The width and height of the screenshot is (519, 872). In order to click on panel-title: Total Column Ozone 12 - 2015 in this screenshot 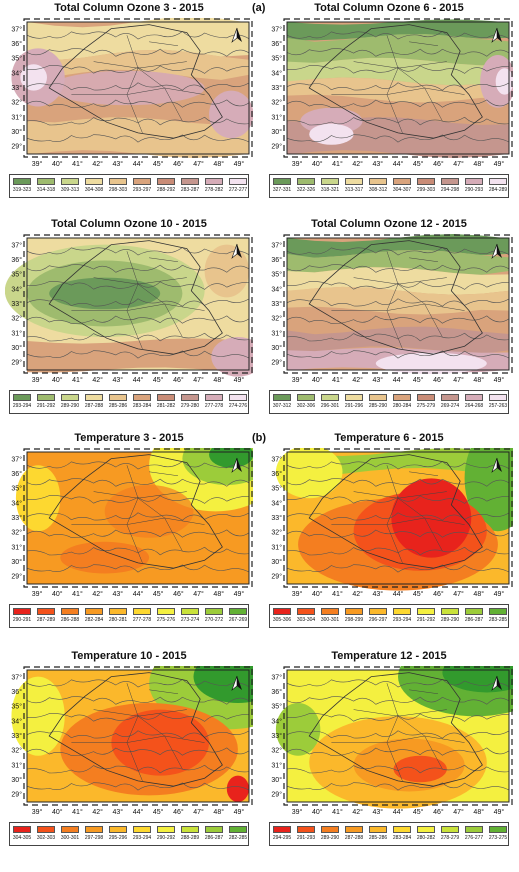, I will do `click(389, 224)`.